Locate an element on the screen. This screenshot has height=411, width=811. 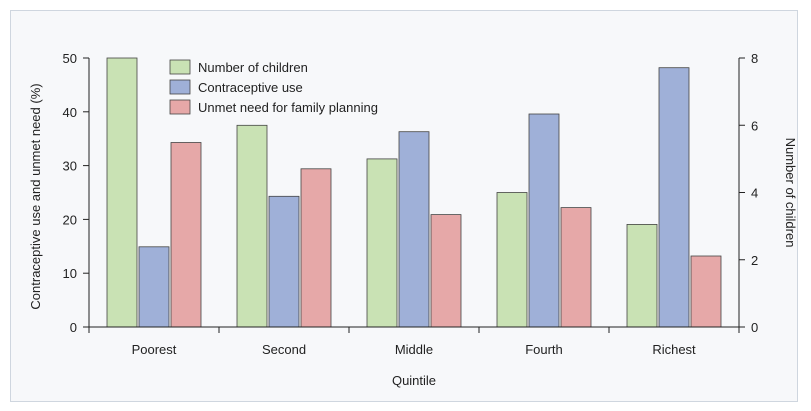
bar-number-of-children-fourth is located at coordinates (512, 260).